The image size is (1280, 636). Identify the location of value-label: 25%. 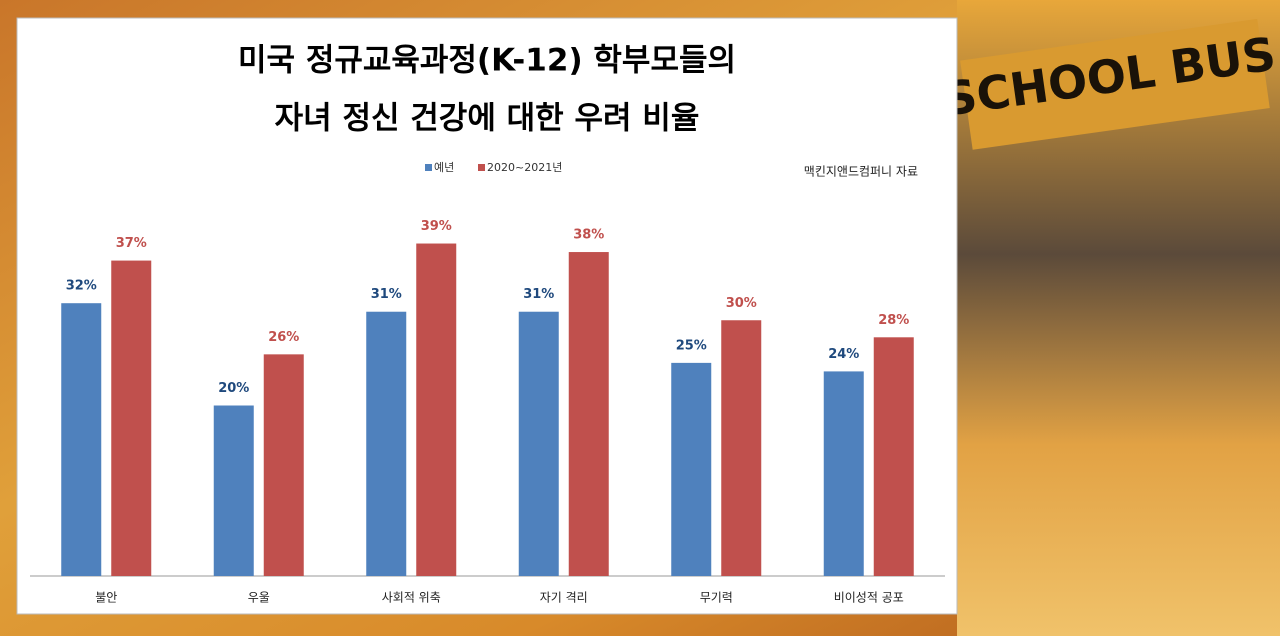
(691, 345).